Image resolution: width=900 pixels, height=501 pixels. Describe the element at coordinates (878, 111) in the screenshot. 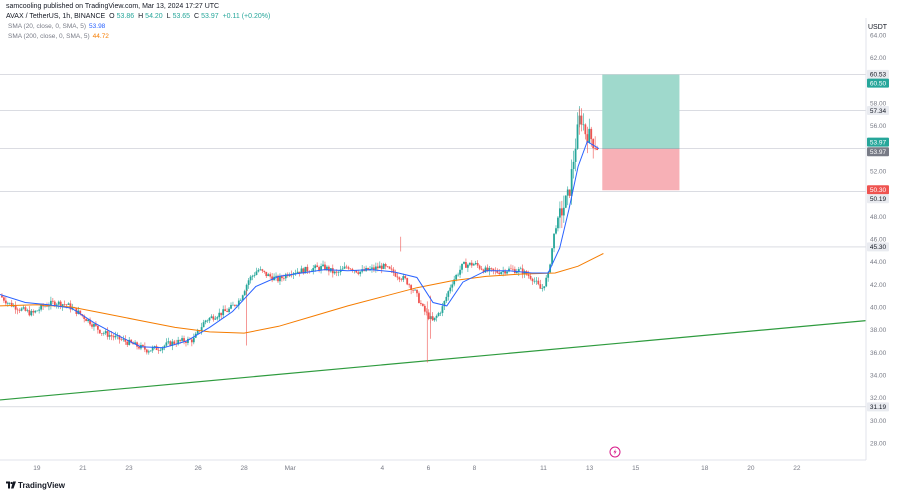

I see `price-tag-label: 57.34` at that location.